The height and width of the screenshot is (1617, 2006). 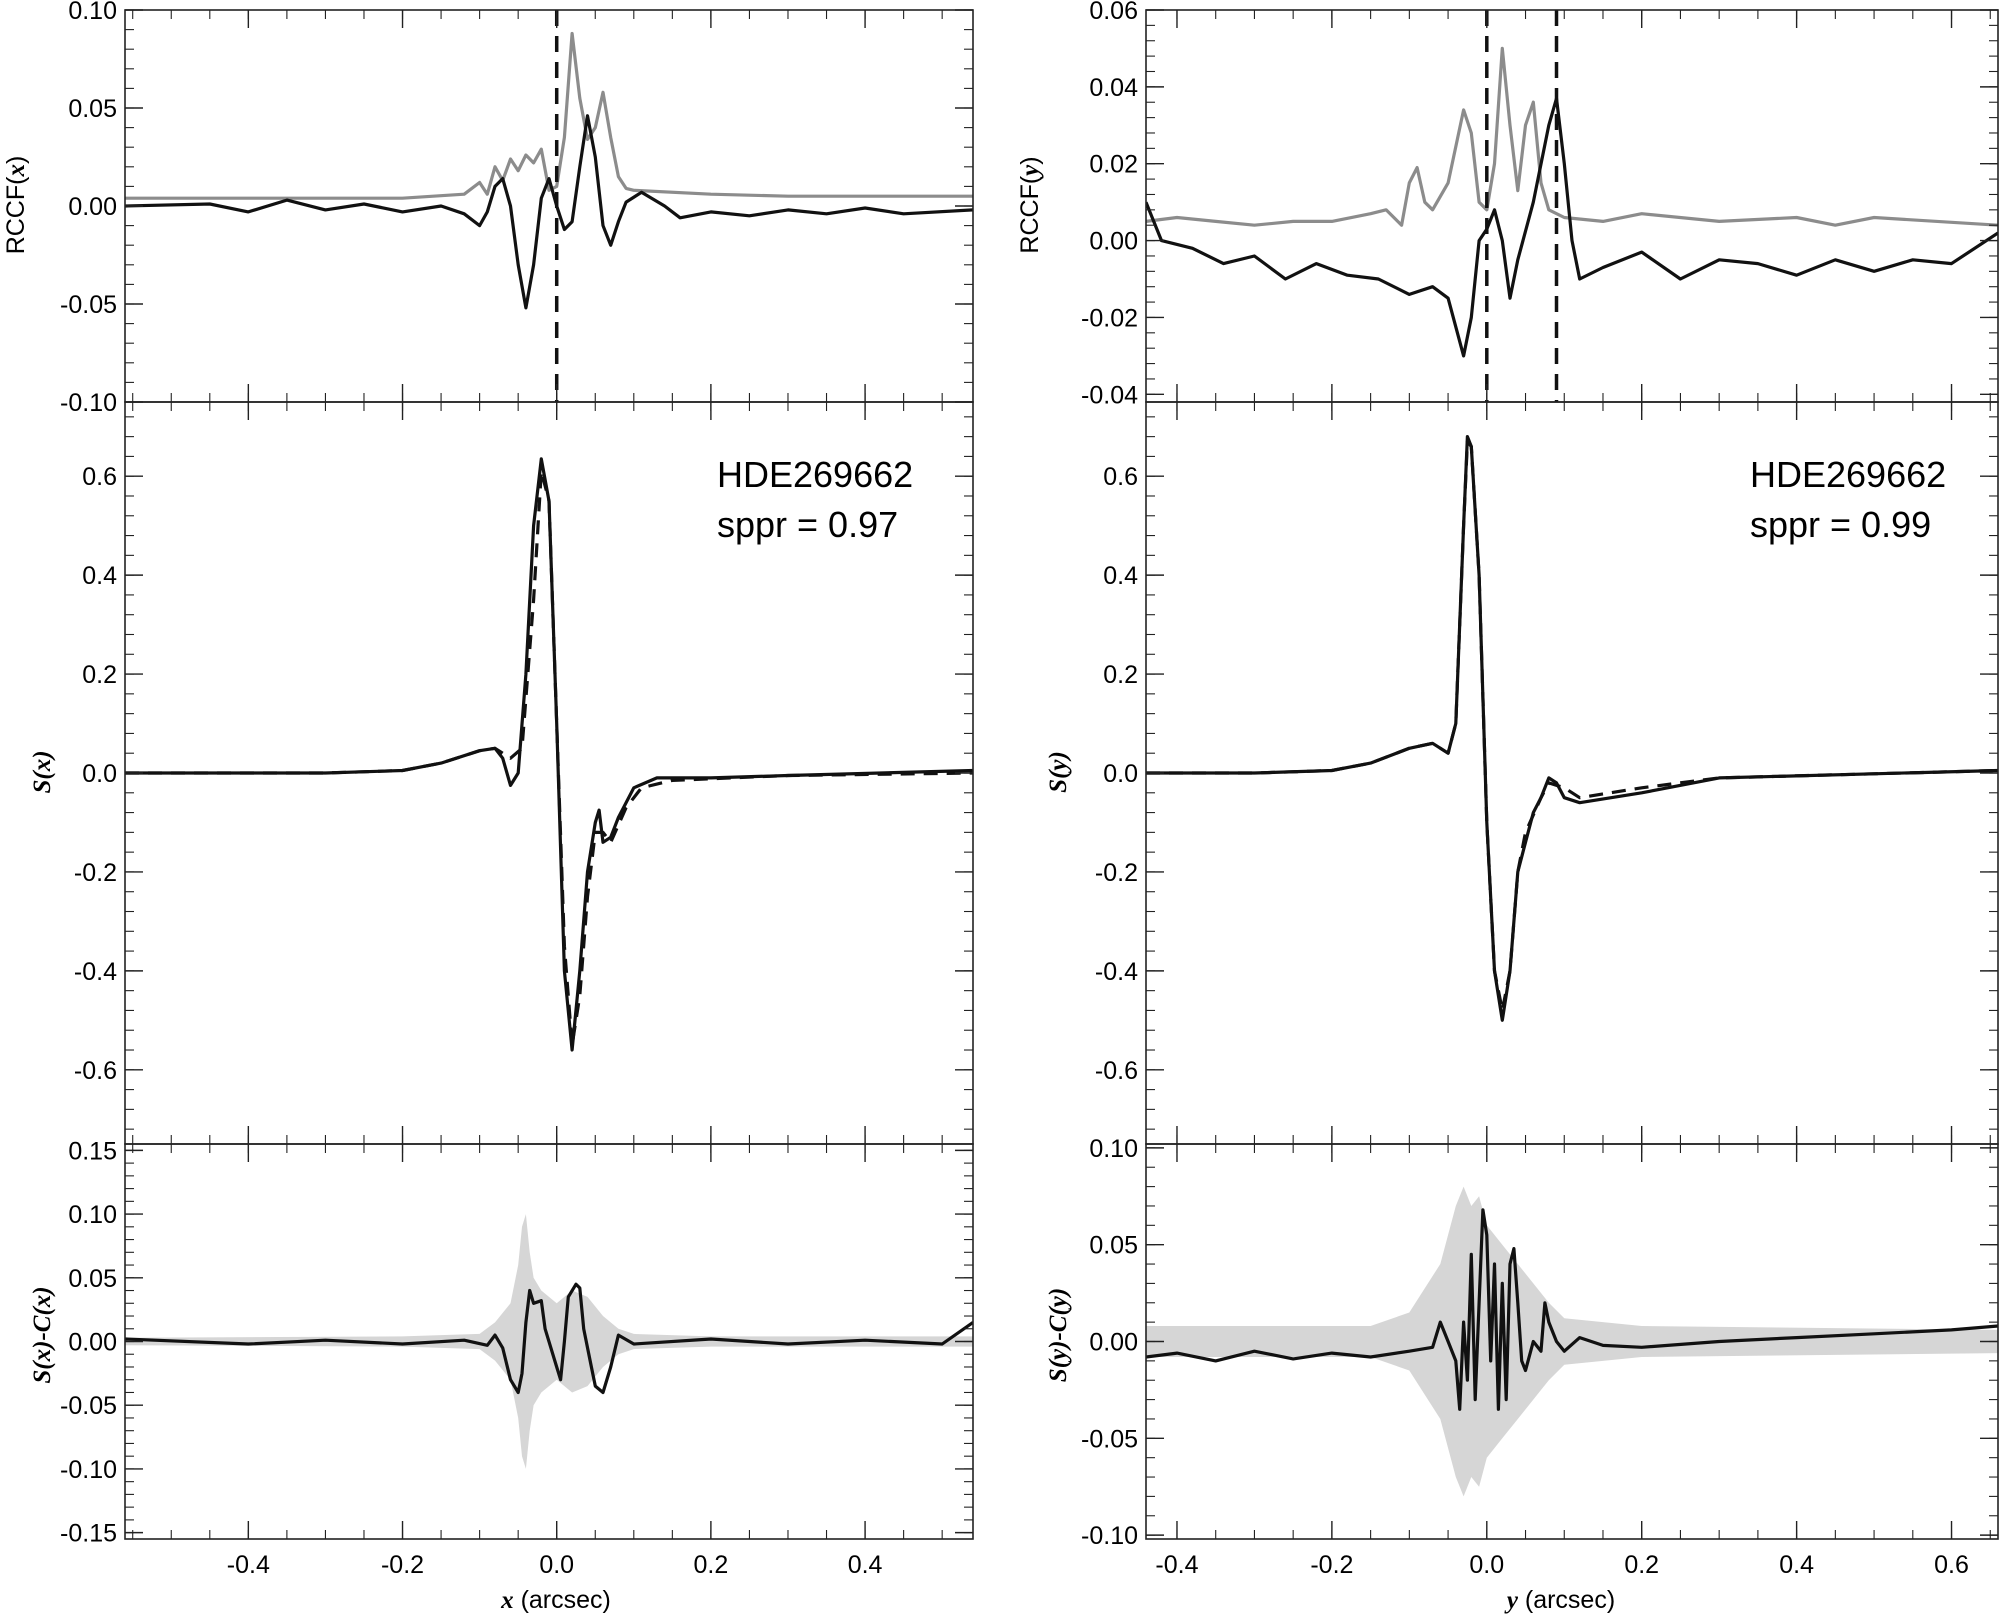 What do you see at coordinates (42, 771) in the screenshot?
I see `left-signal-ylabel: S(x)` at bounding box center [42, 771].